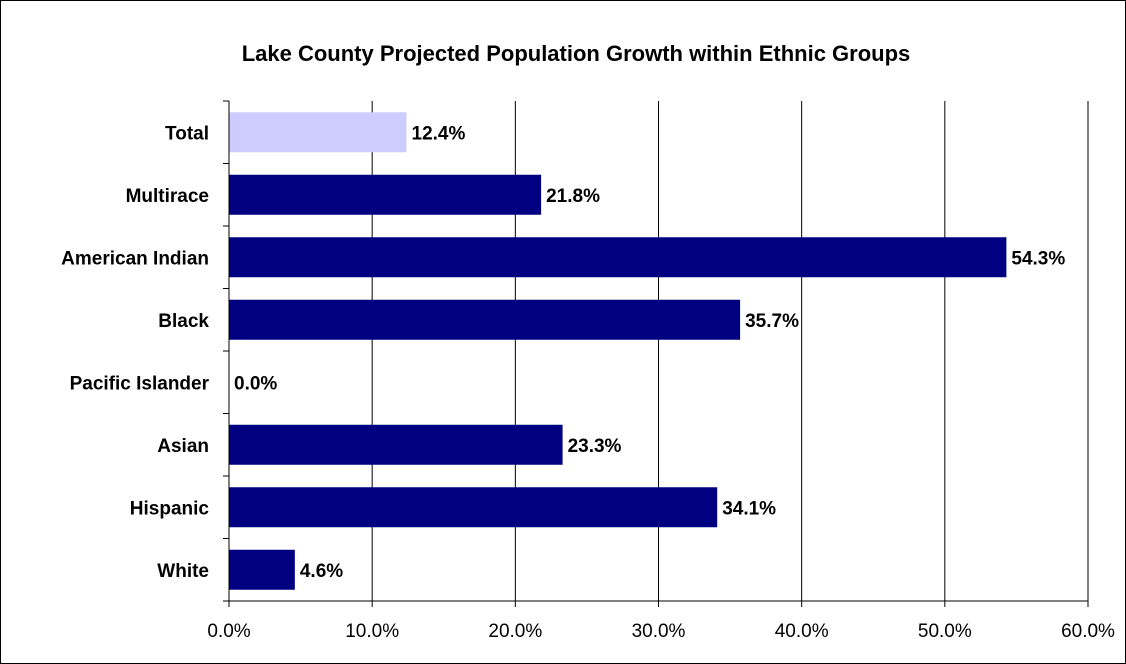 This screenshot has width=1126, height=664. What do you see at coordinates (183, 321) in the screenshot?
I see `category-label: Black` at bounding box center [183, 321].